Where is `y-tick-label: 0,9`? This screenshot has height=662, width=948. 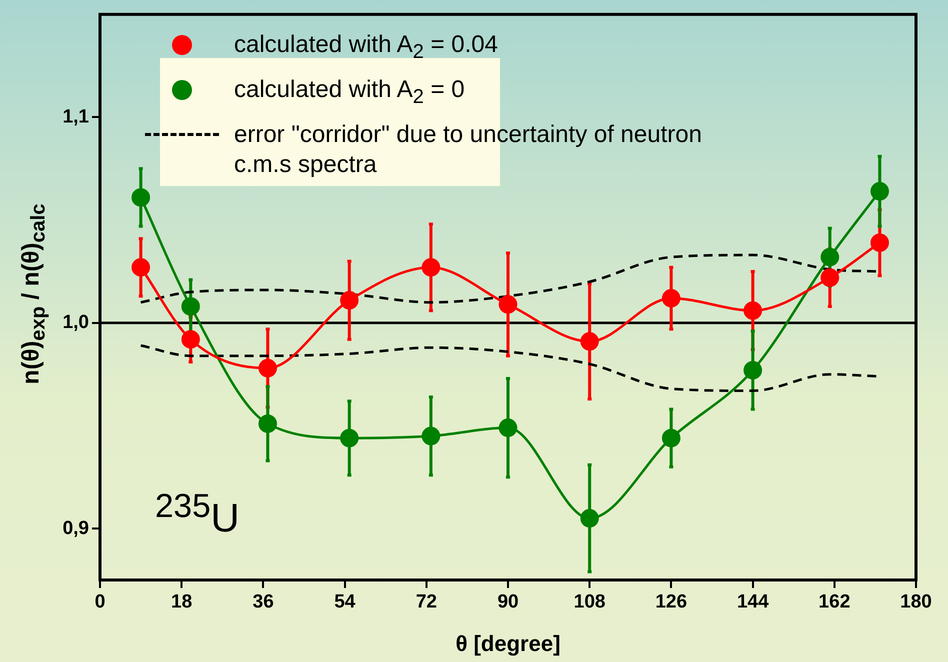 y-tick-label: 0,9 is located at coordinates (75, 528).